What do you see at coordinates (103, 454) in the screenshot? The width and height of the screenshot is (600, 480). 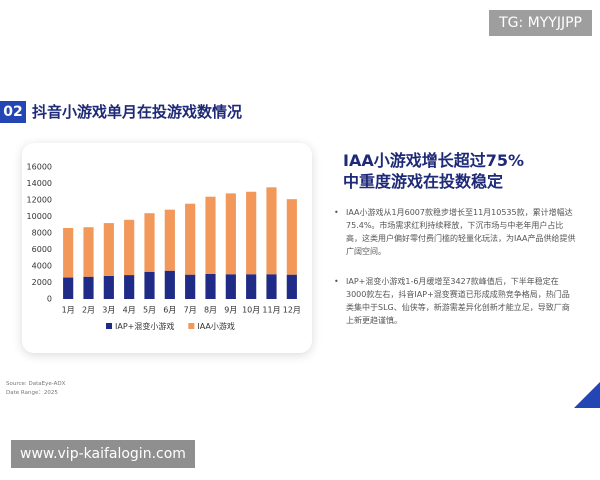 I see `footer-url: www.vip-kaifalogin.com` at bounding box center [103, 454].